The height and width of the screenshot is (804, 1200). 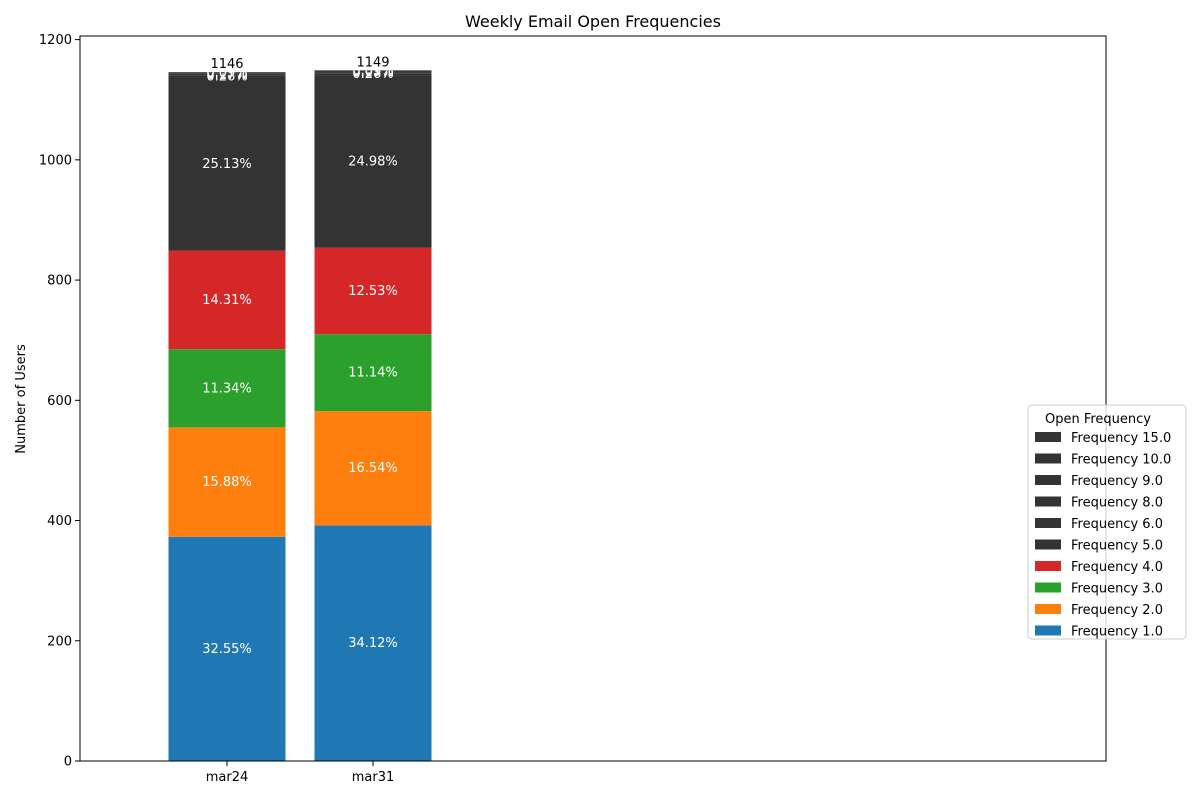 I want to click on segment-label: 15.88%, so click(x=227, y=482).